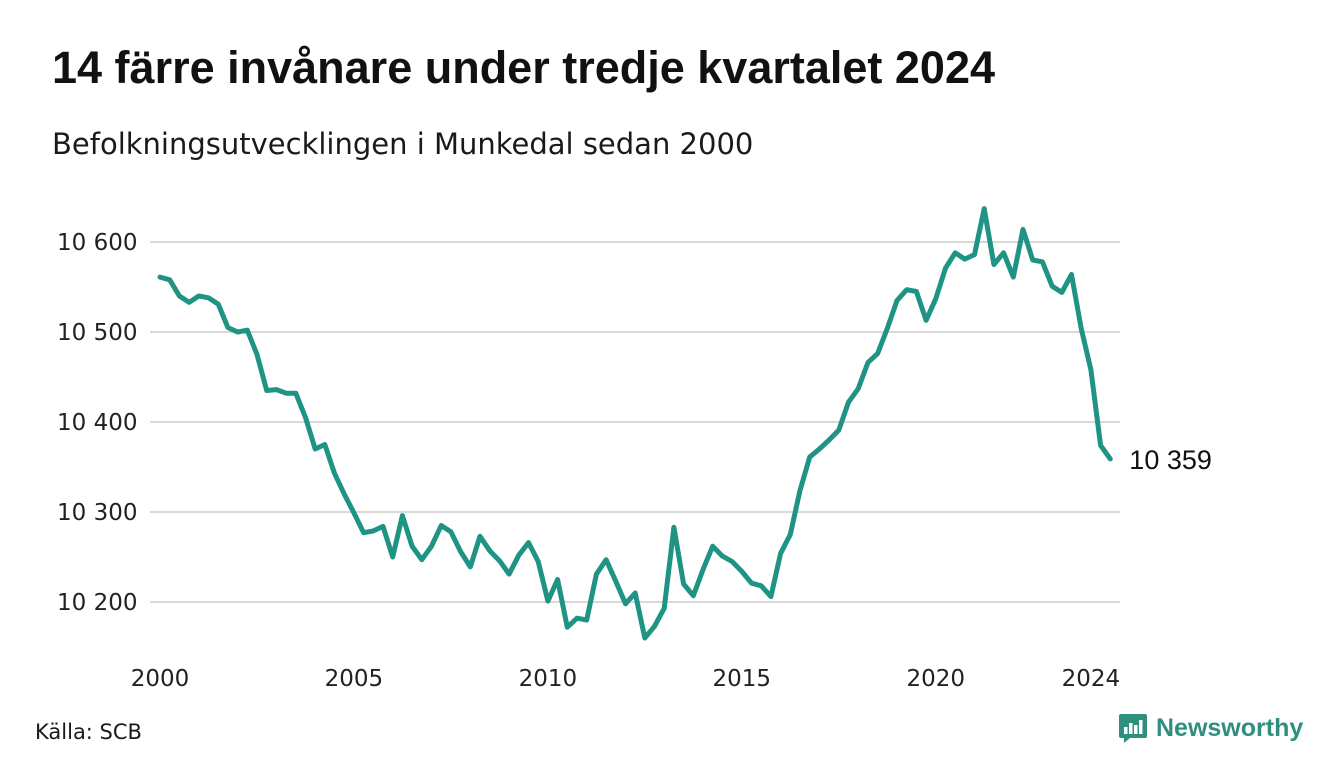 This screenshot has height=780, width=1340. Describe the element at coordinates (548, 679) in the screenshot. I see `x-tick-label: 2010` at that location.